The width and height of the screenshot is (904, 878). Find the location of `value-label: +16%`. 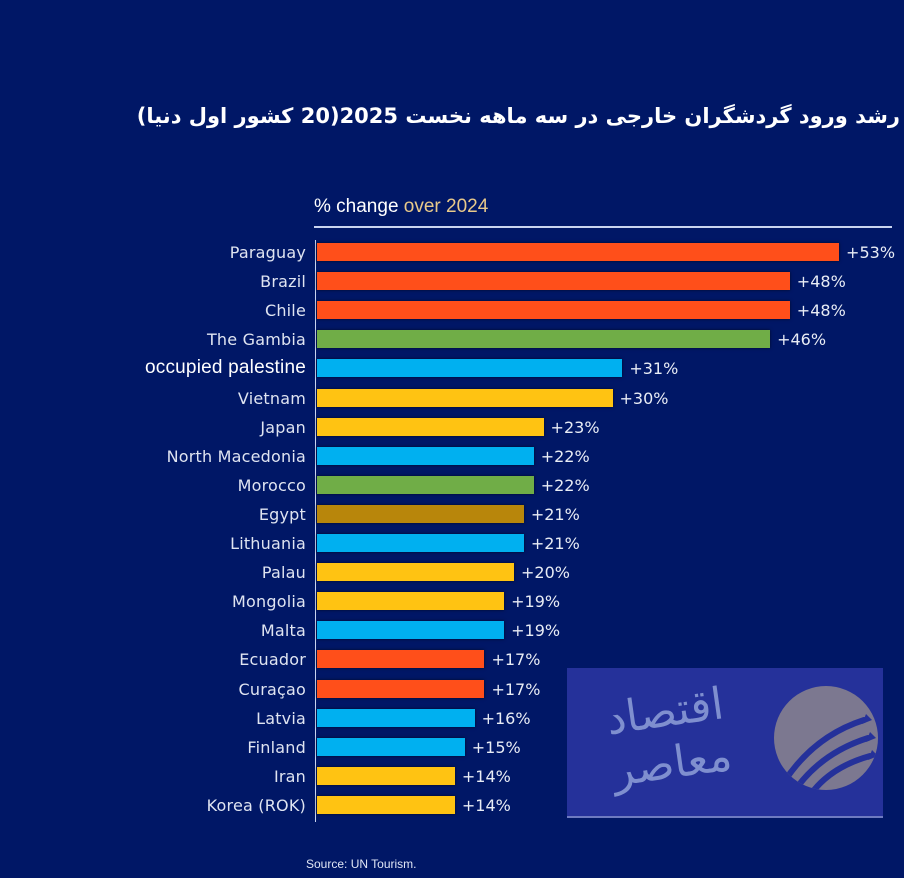

value-label: +16% is located at coordinates (506, 718).